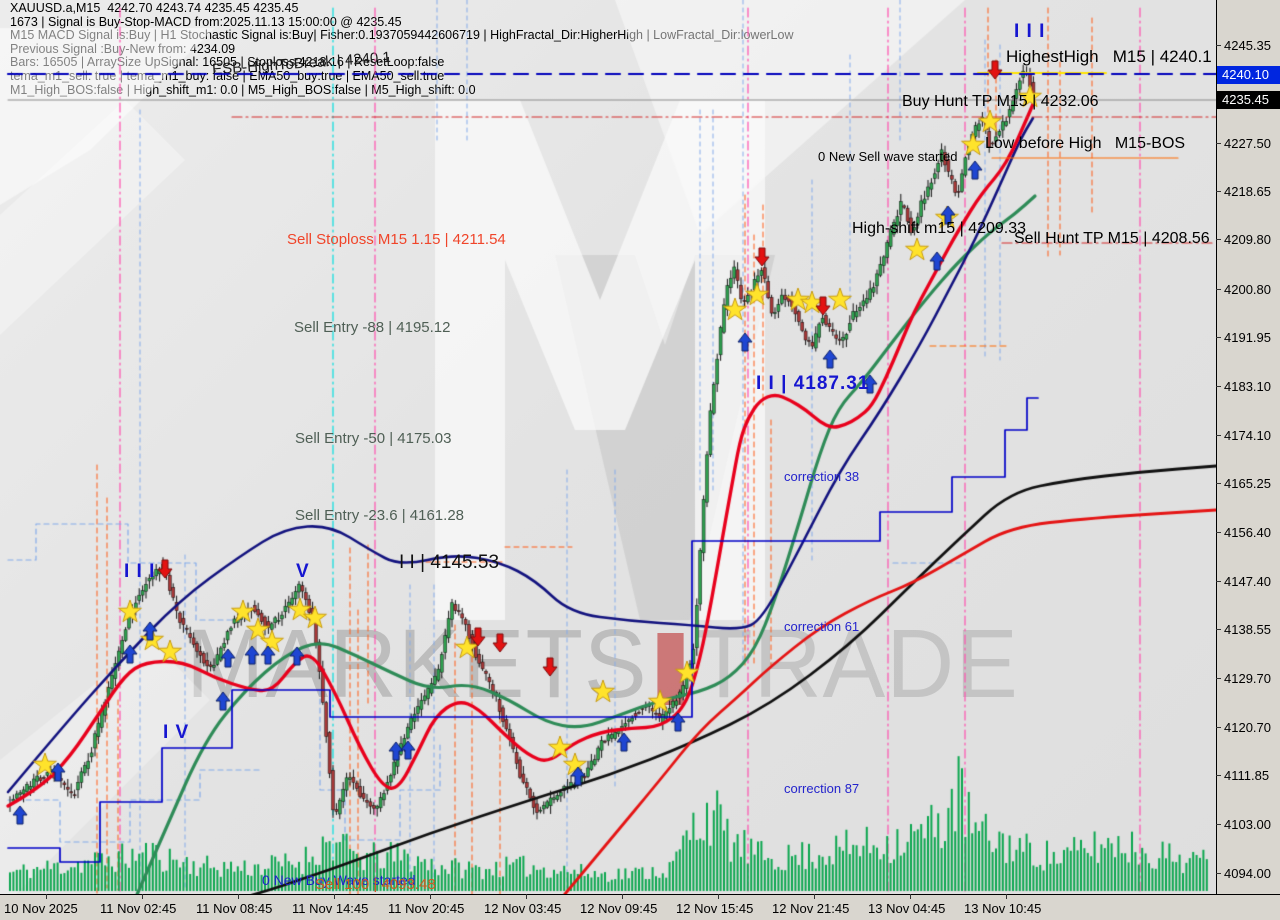 Image resolution: width=1280 pixels, height=920 pixels. I want to click on time-tick-label: 12 Nov 09:45, so click(619, 905).